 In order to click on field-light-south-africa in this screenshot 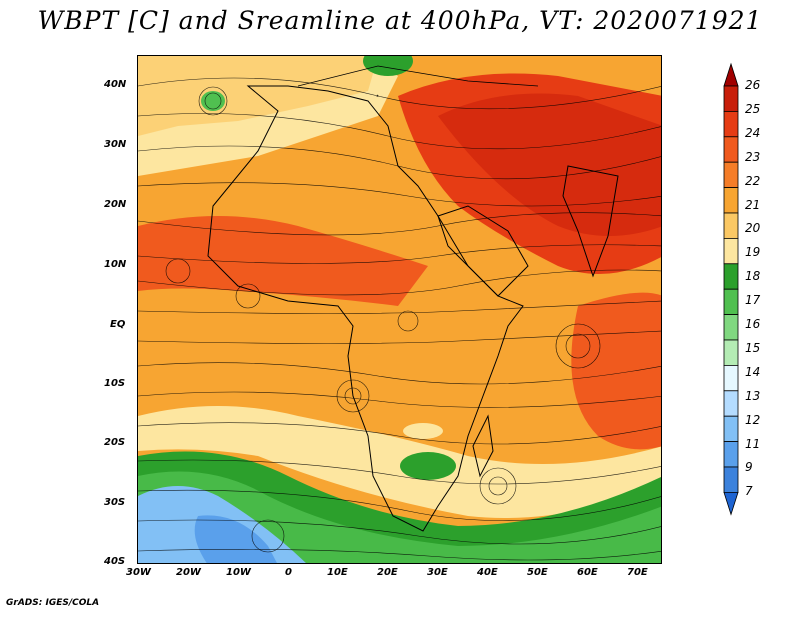, I will do `click(423, 431)`.